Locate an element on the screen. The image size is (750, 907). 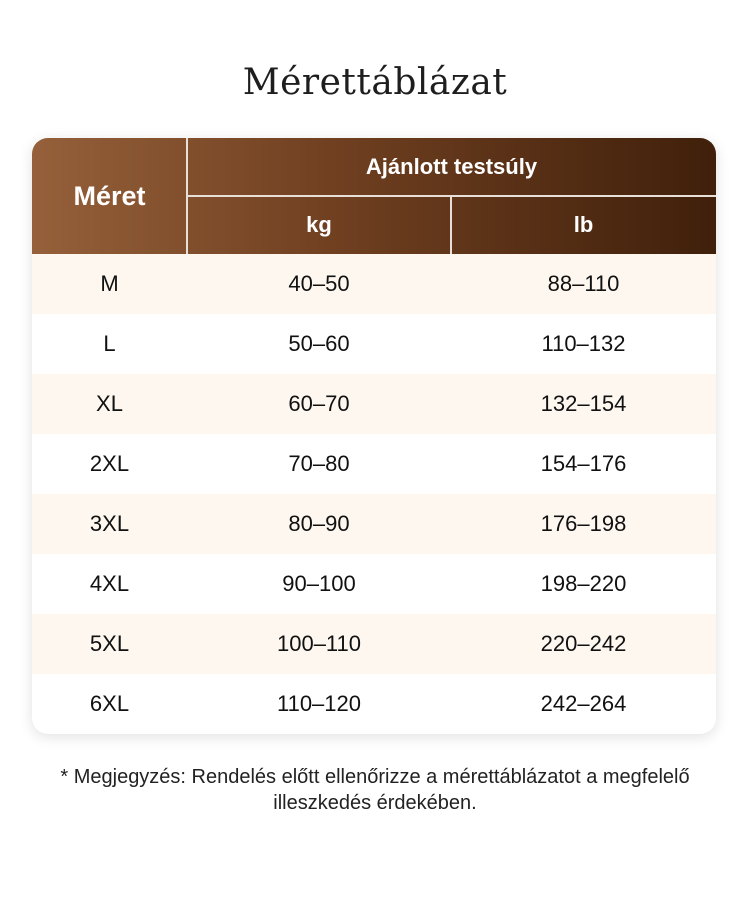
cell-kg: 100–110 is located at coordinates (318, 643).